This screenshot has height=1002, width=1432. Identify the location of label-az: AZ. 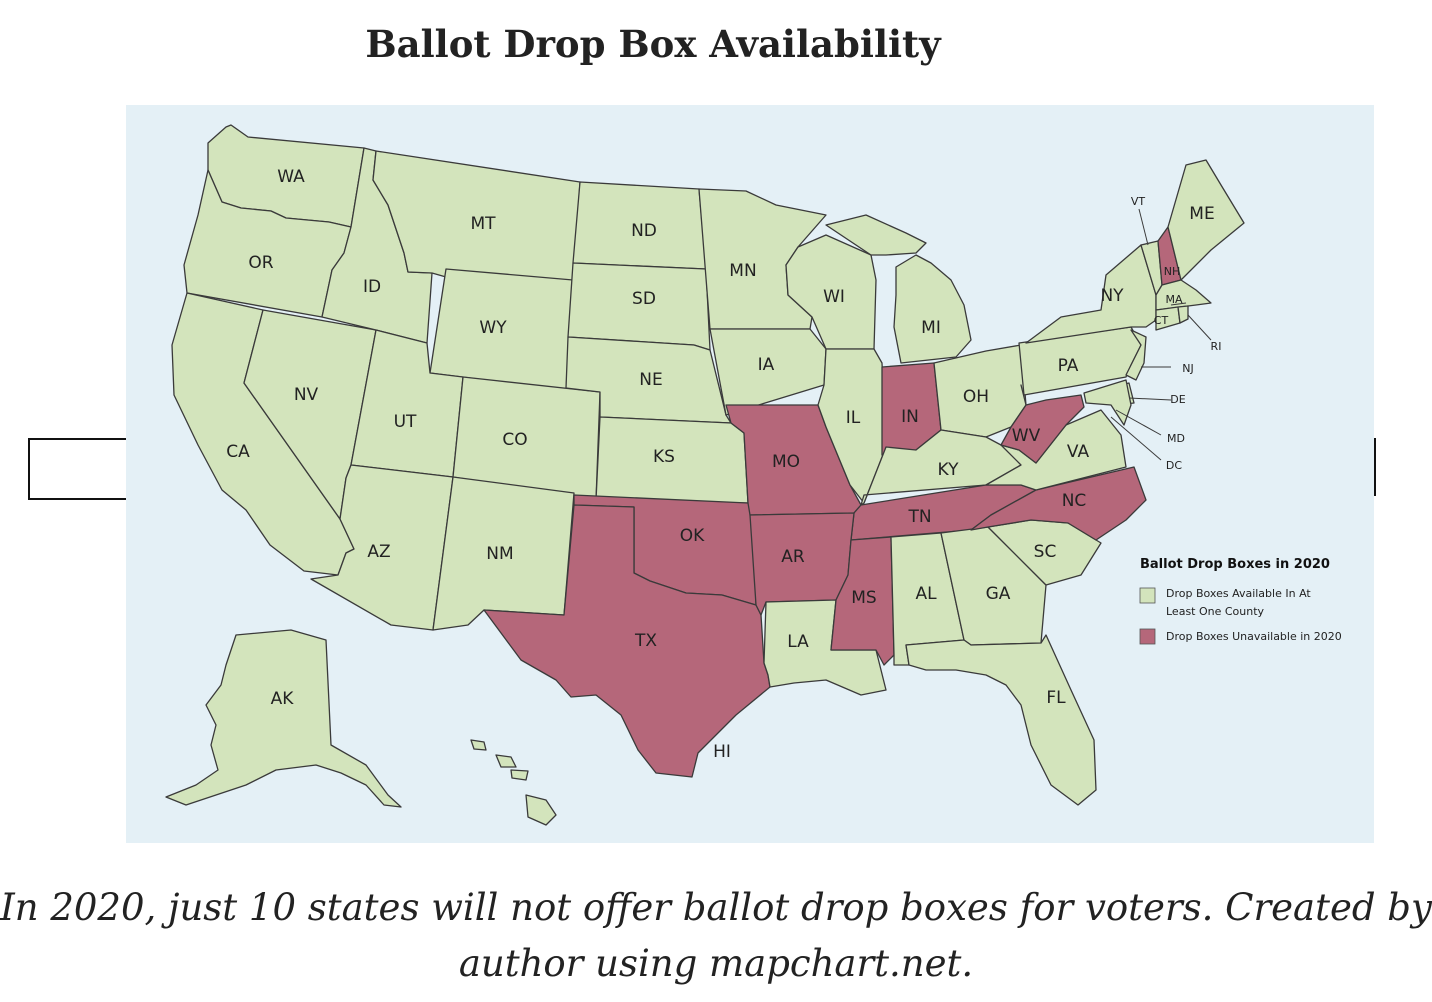
(378, 552).